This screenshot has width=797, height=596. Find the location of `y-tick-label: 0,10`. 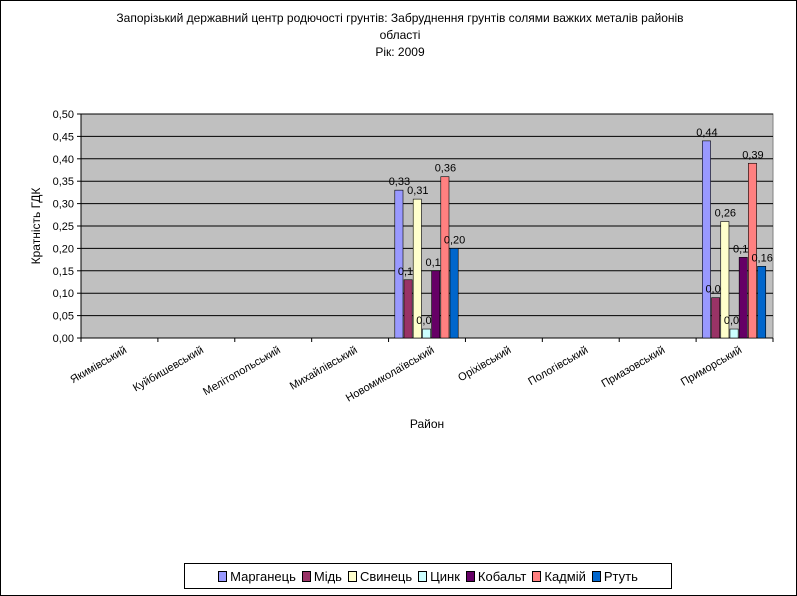

y-tick-label: 0,10 is located at coordinates (63, 294).